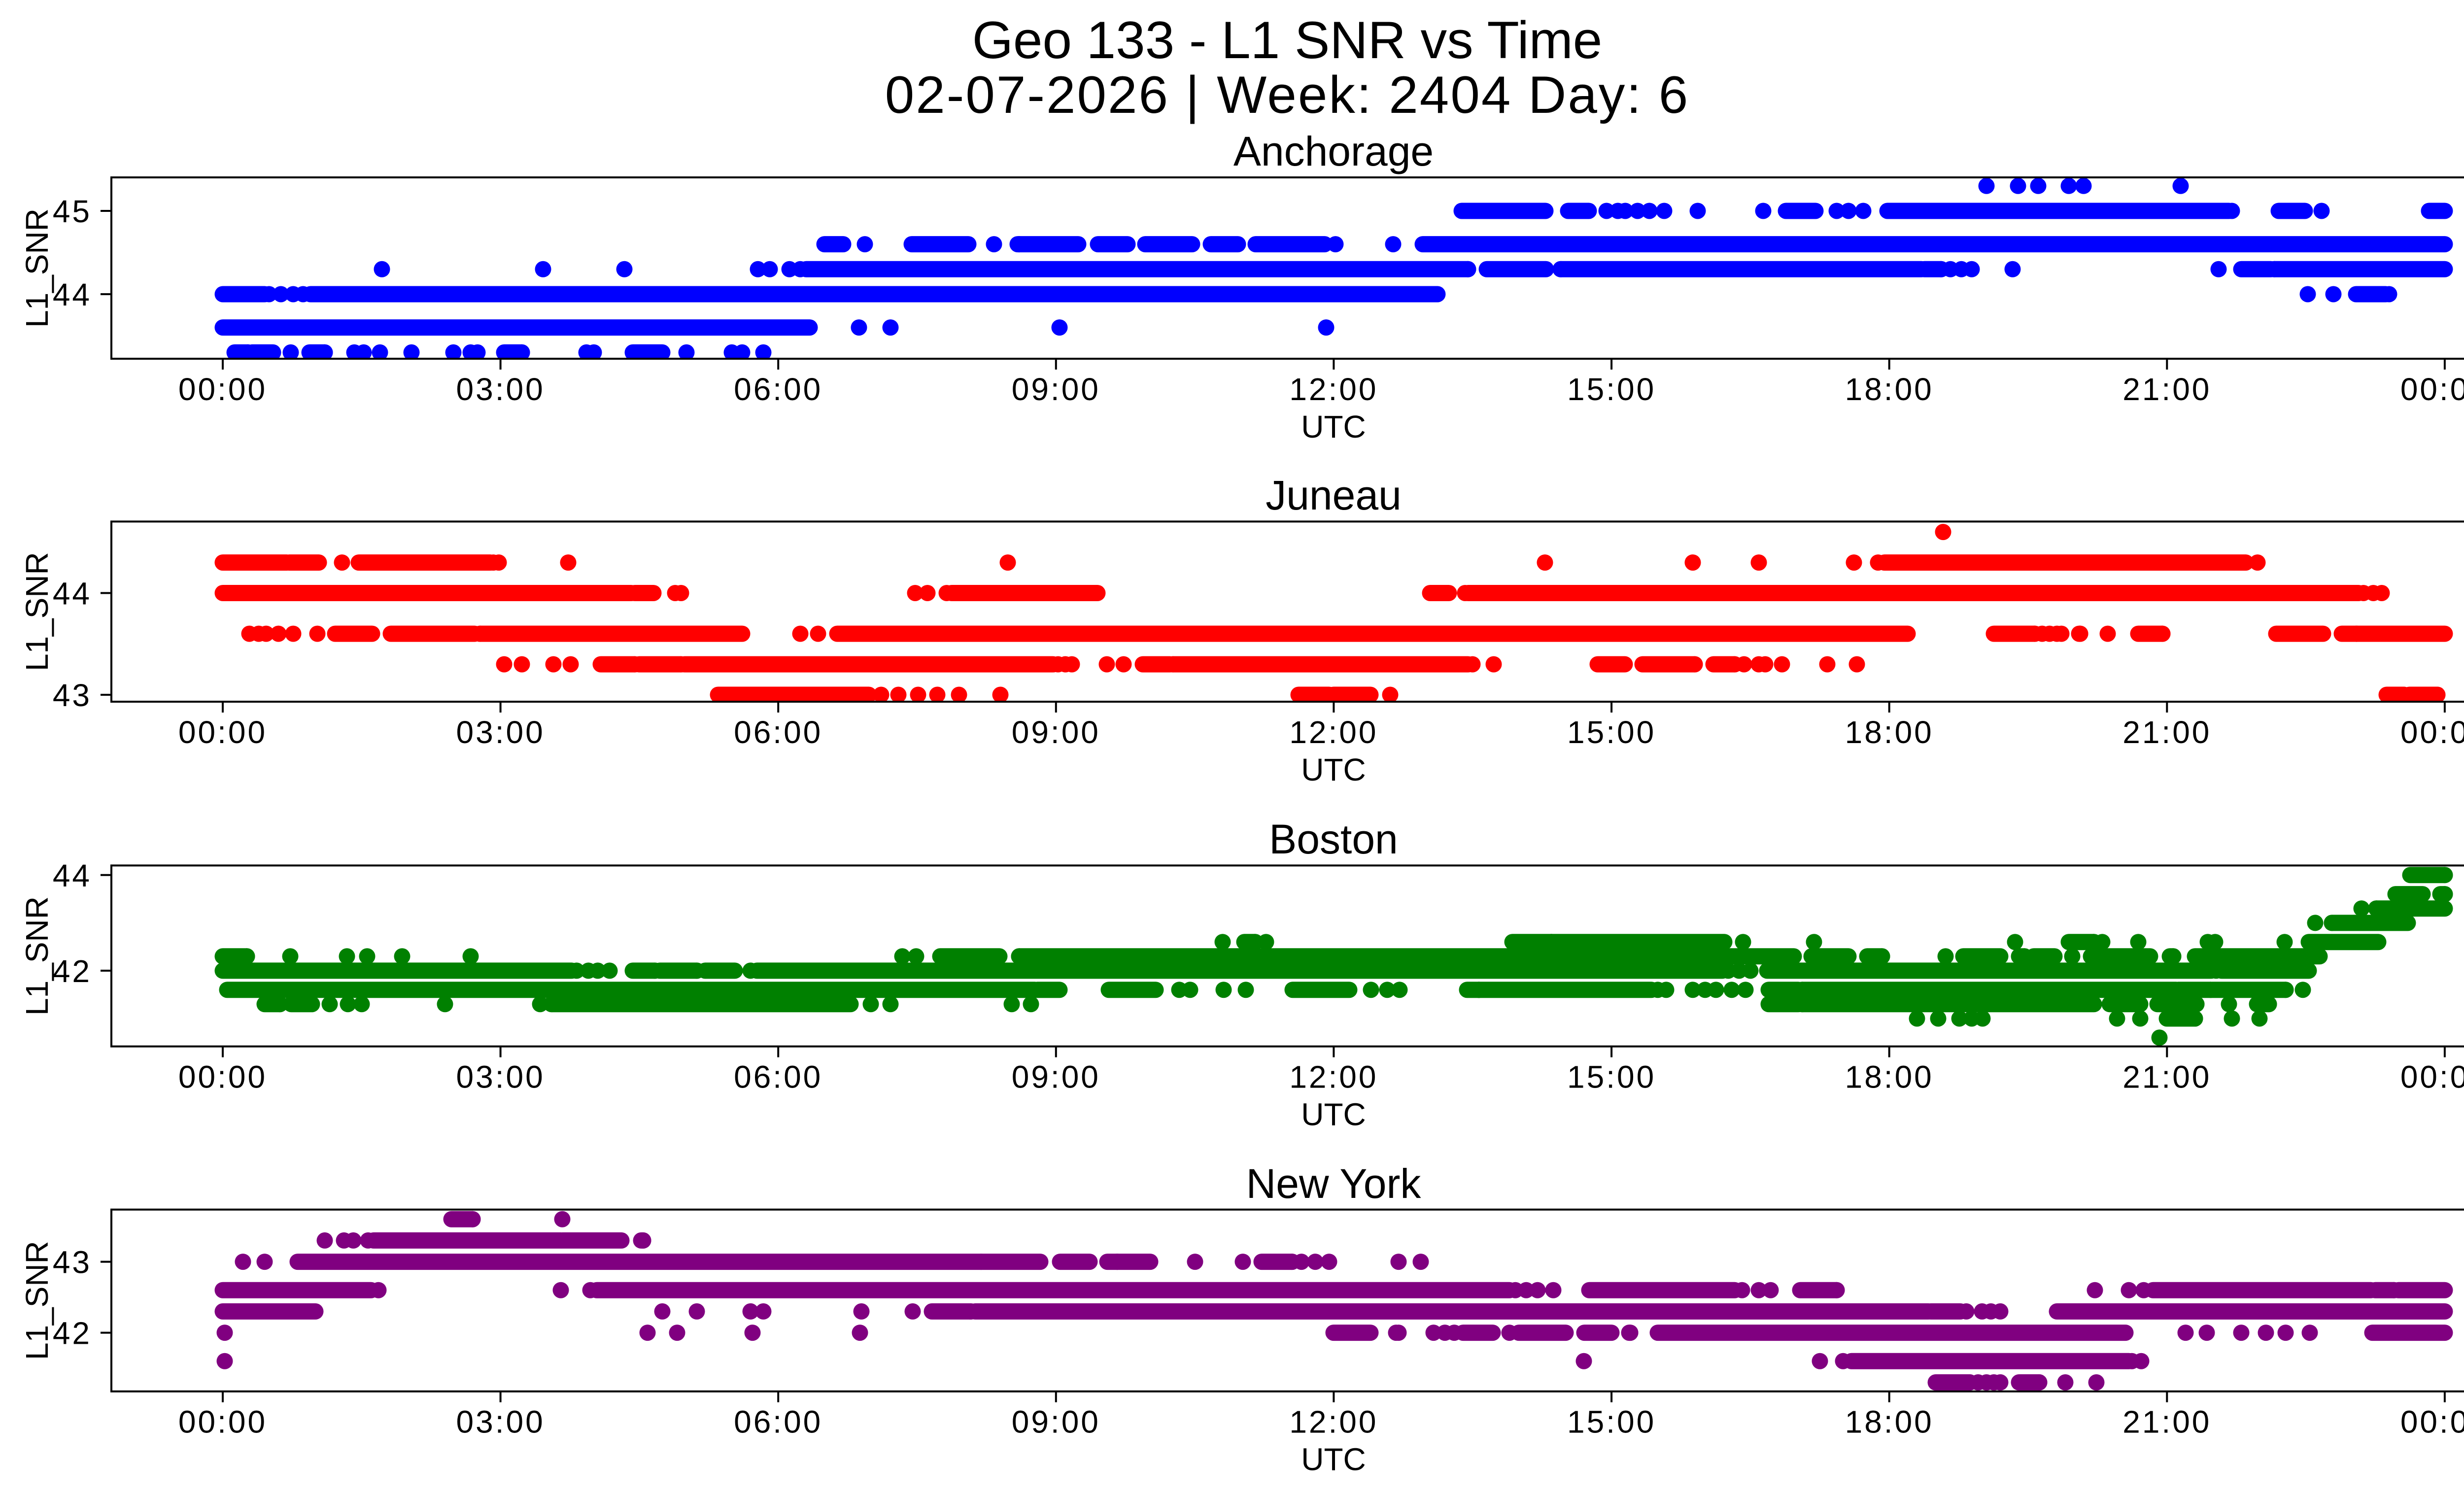 The width and height of the screenshot is (2464, 1497). I want to click on svg-text: 45, so click(72, 211).